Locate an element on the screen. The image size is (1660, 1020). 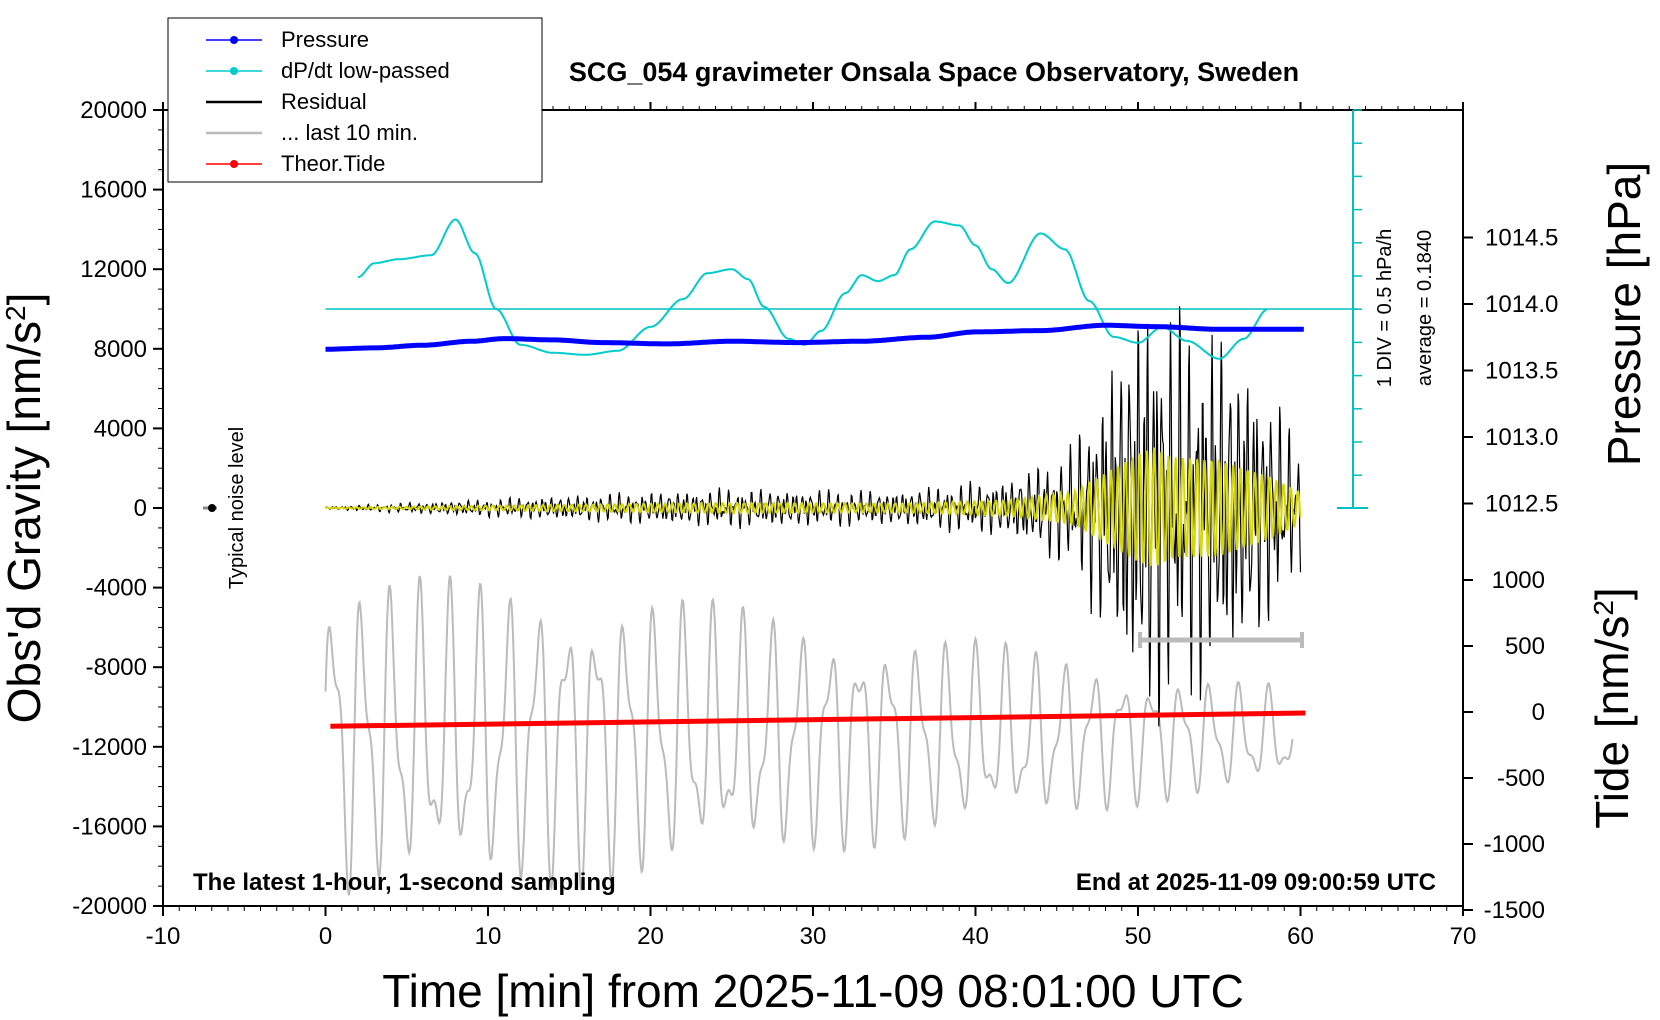
pressure-trace is located at coordinates (814, 337).